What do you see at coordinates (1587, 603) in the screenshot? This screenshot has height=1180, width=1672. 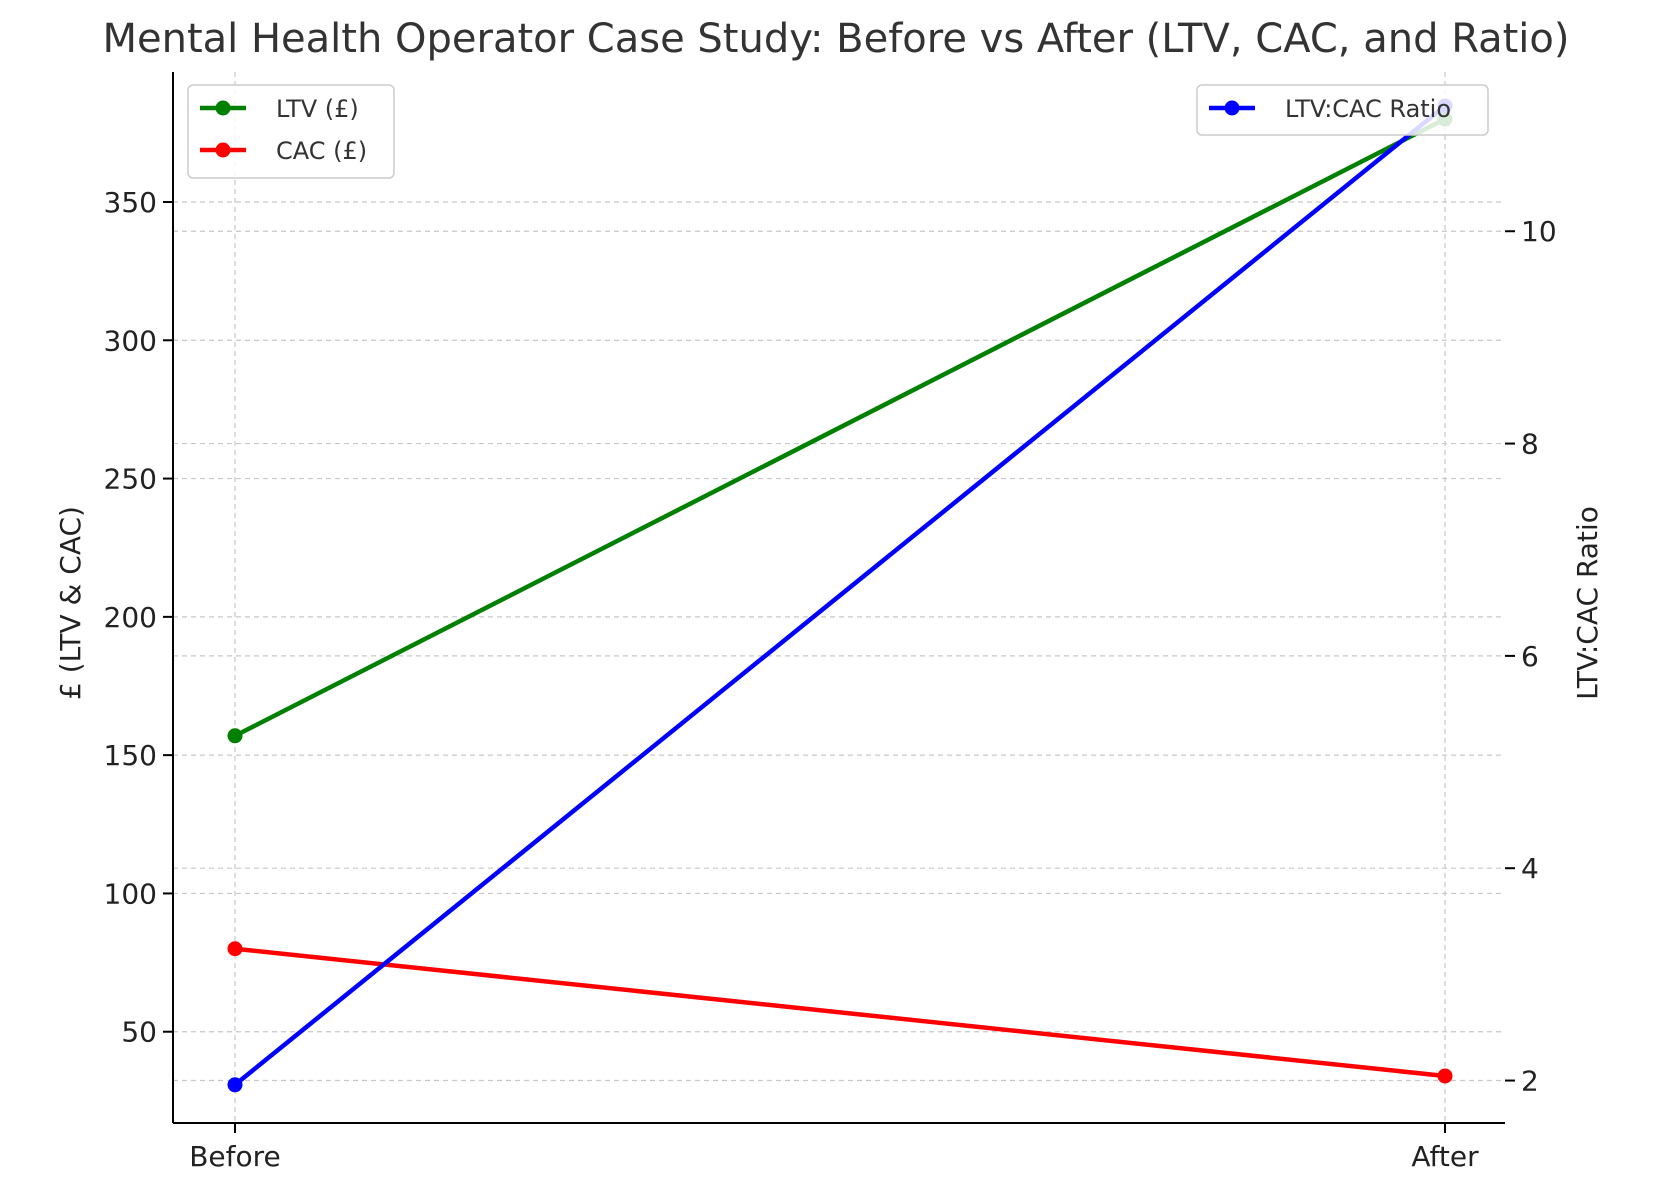 I see `y-axis-label-right: LTV:CAC Ratio` at bounding box center [1587, 603].